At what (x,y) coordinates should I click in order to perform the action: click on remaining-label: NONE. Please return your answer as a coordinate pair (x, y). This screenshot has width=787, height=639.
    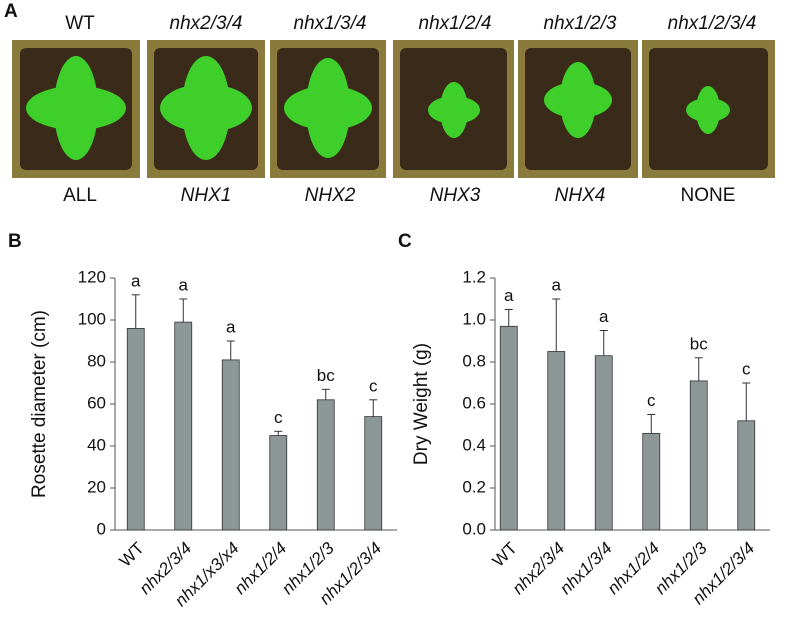
    Looking at the image, I should click on (708, 195).